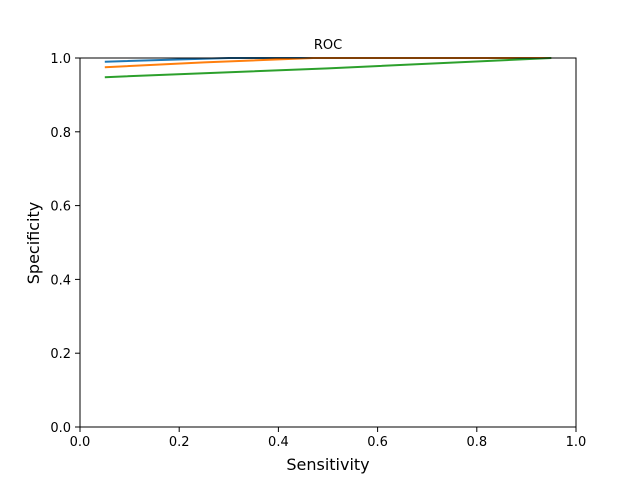  I want to click on x-tick-label: 1.0, so click(576, 442).